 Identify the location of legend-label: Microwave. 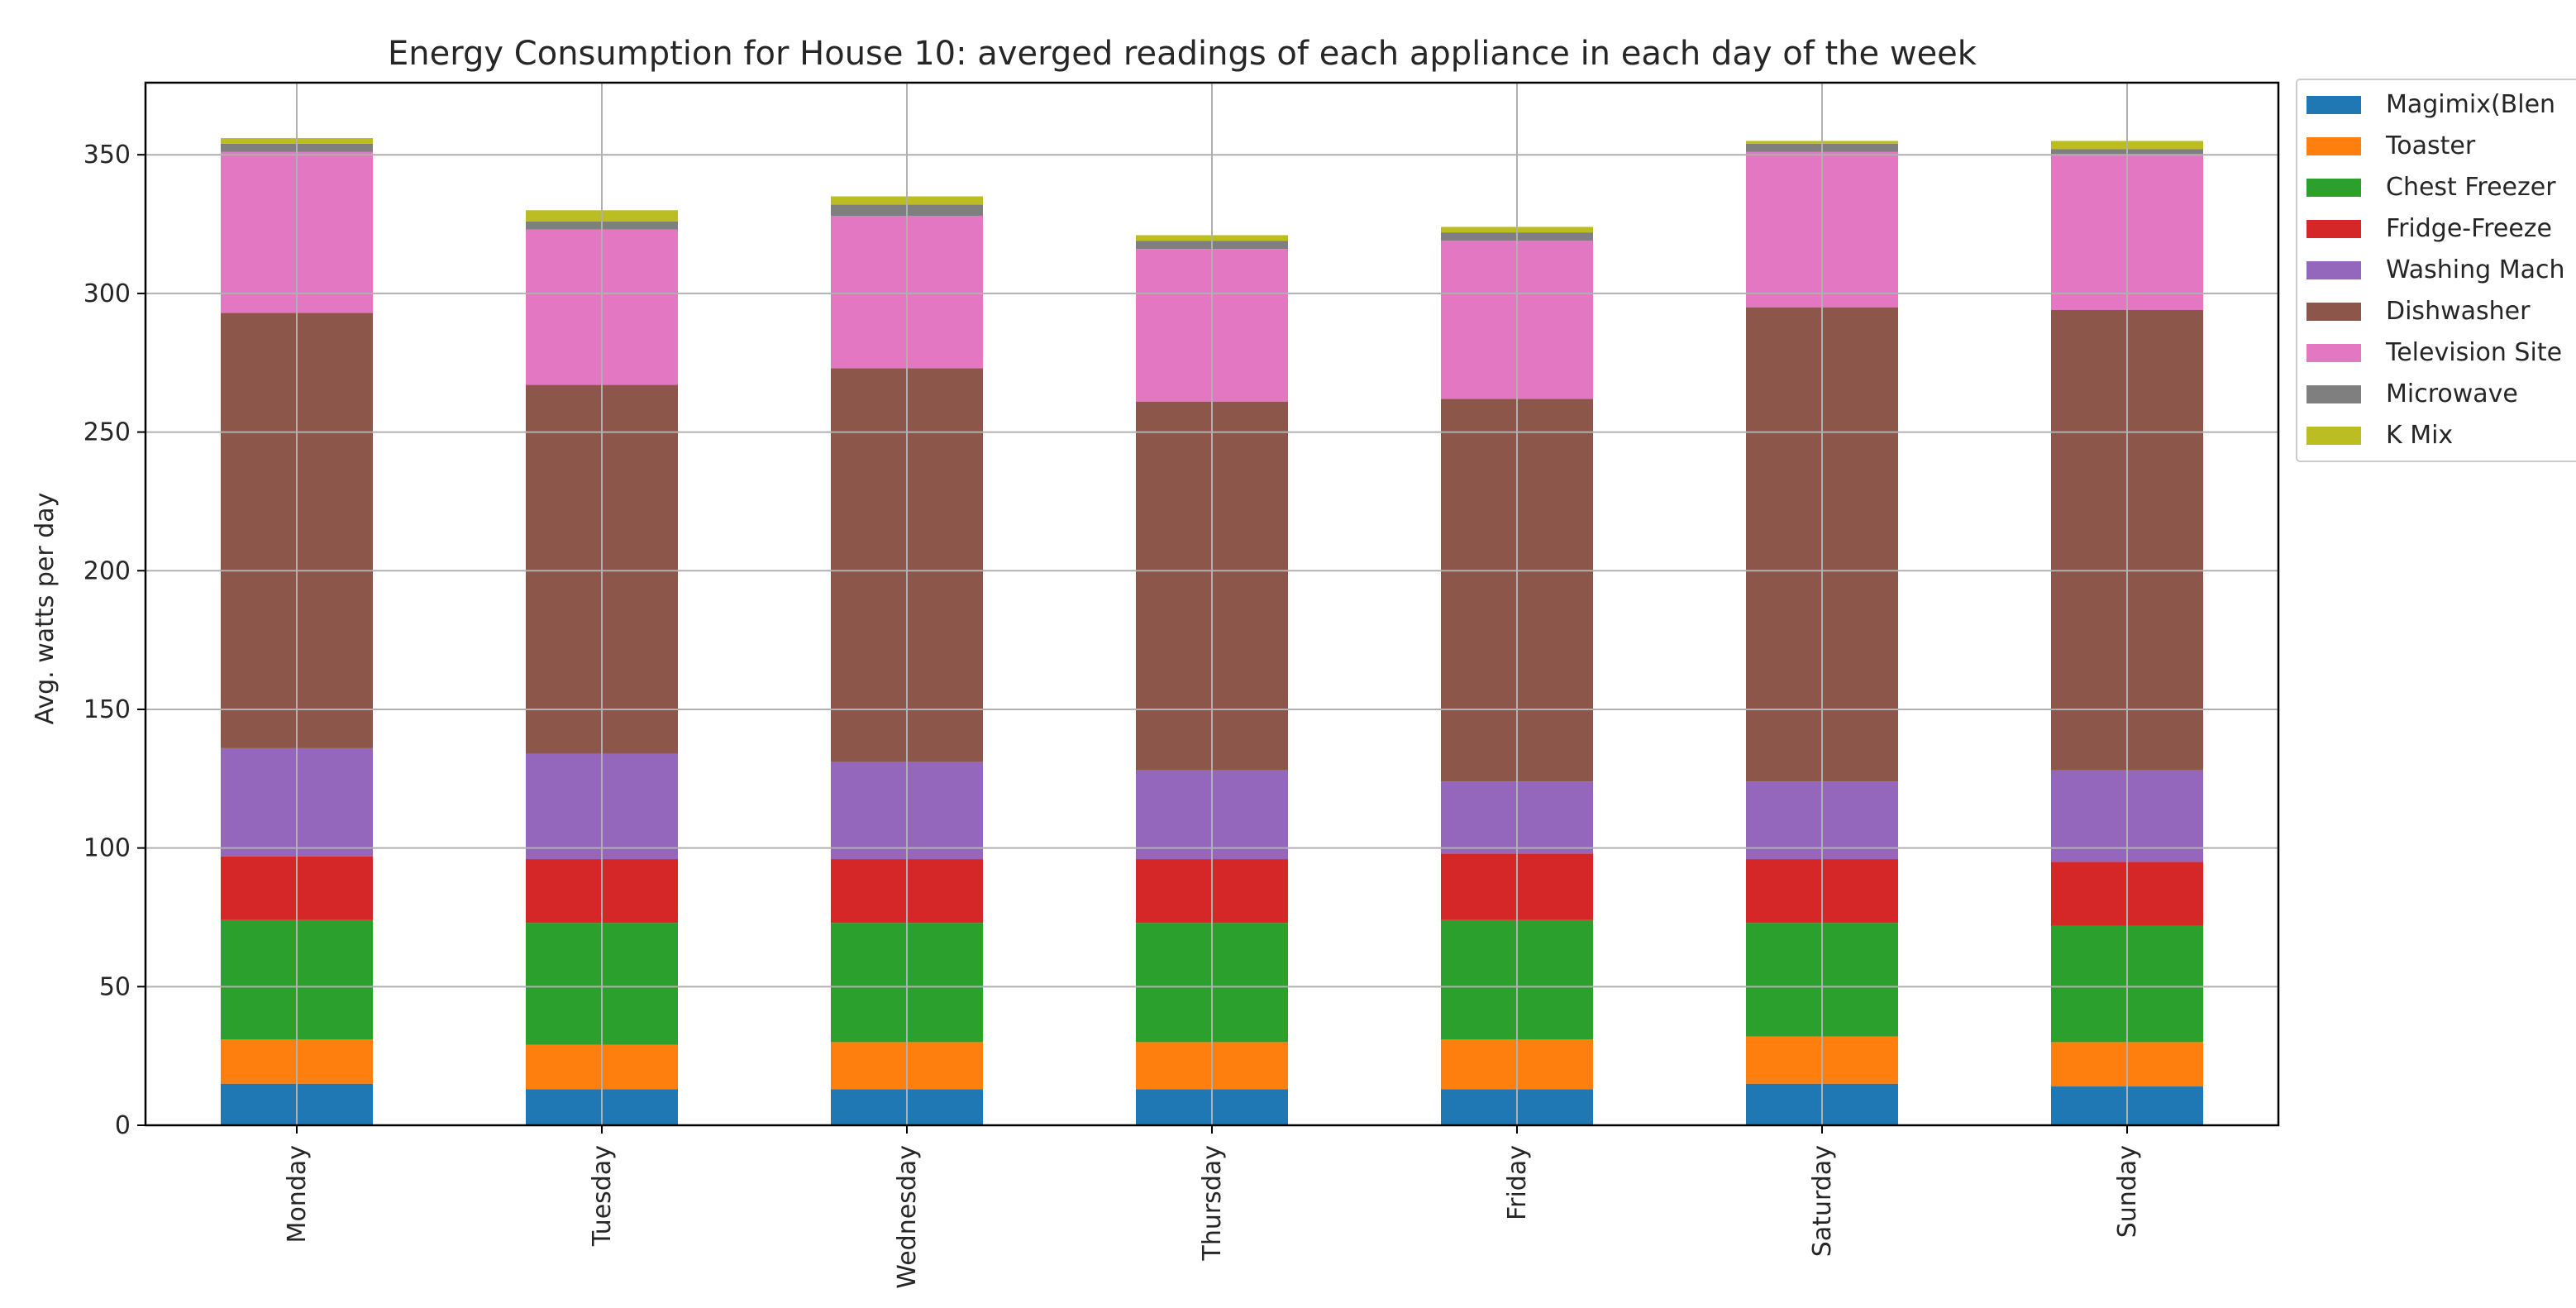
(2452, 394).